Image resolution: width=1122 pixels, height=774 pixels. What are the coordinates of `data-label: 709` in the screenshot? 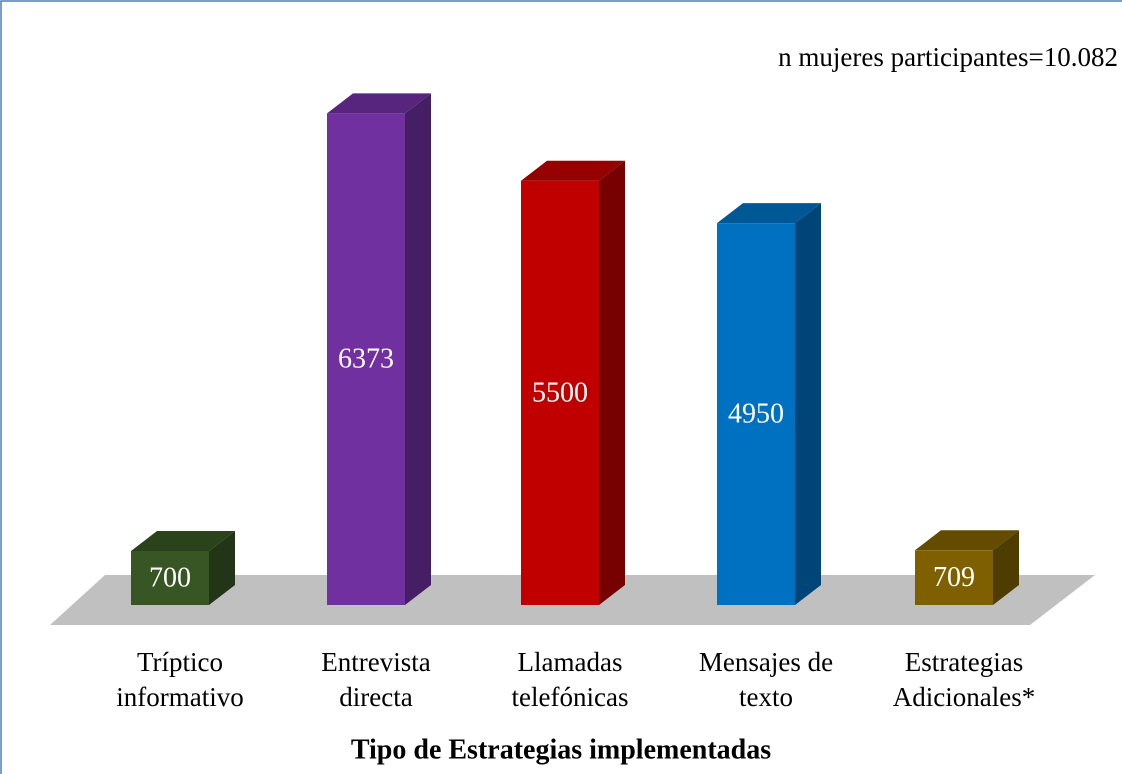 It's located at (954, 577).